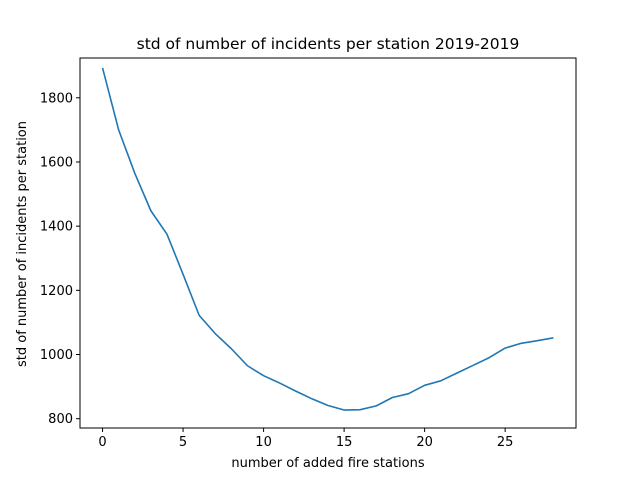 The height and width of the screenshot is (480, 640). Describe the element at coordinates (22, 244) in the screenshot. I see `y-axis-label: std of number of incidents per station` at that location.